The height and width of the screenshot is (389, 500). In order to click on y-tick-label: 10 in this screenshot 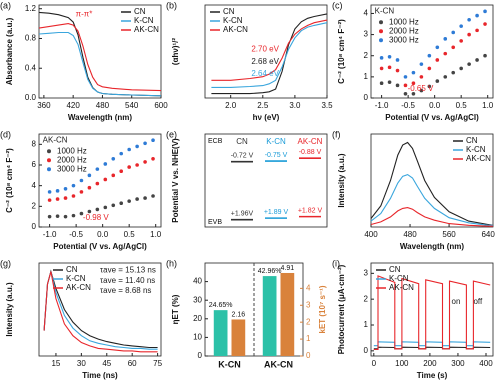, I will do `click(197, 337)`.